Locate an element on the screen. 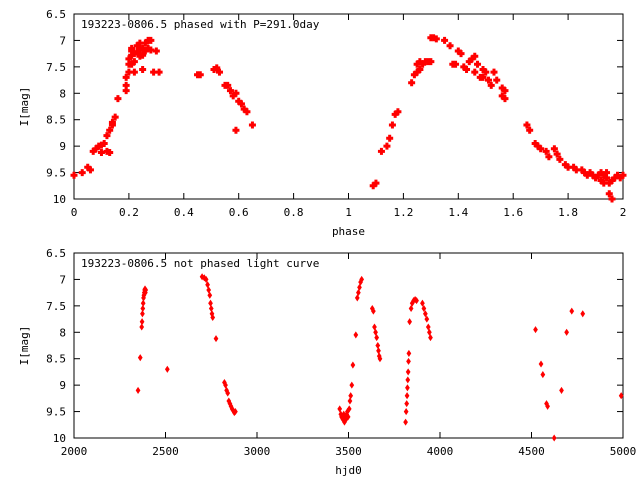 This screenshot has height=480, width=640. chart-title: 193223-0806.5 phased with P=291.0day is located at coordinates (200, 24).